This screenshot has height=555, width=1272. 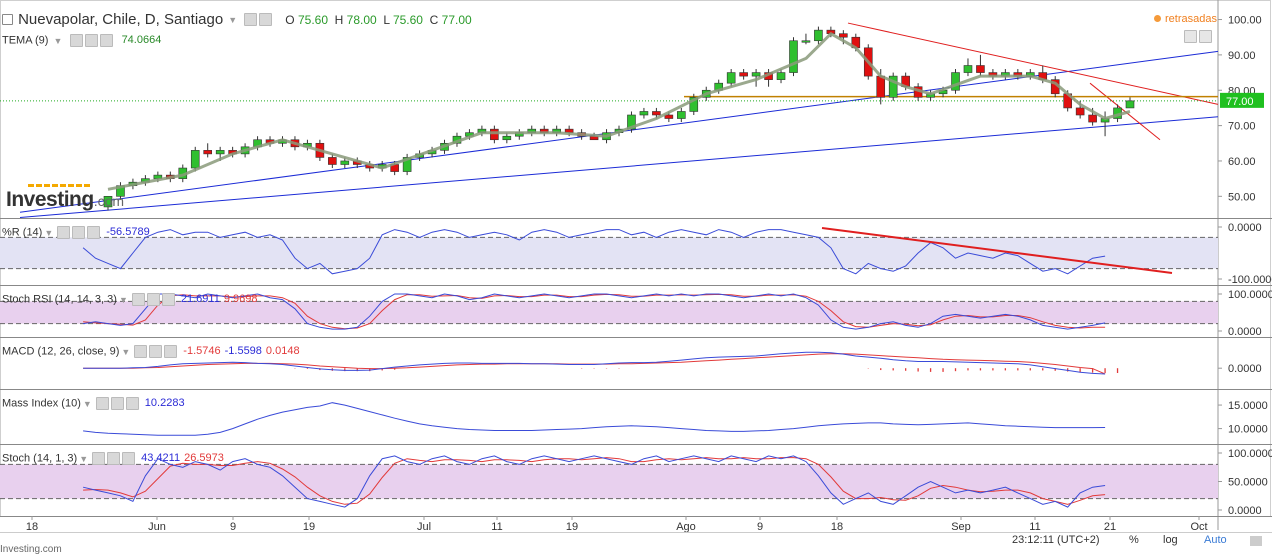 I want to click on current-price-badge, so click(x=1242, y=100).